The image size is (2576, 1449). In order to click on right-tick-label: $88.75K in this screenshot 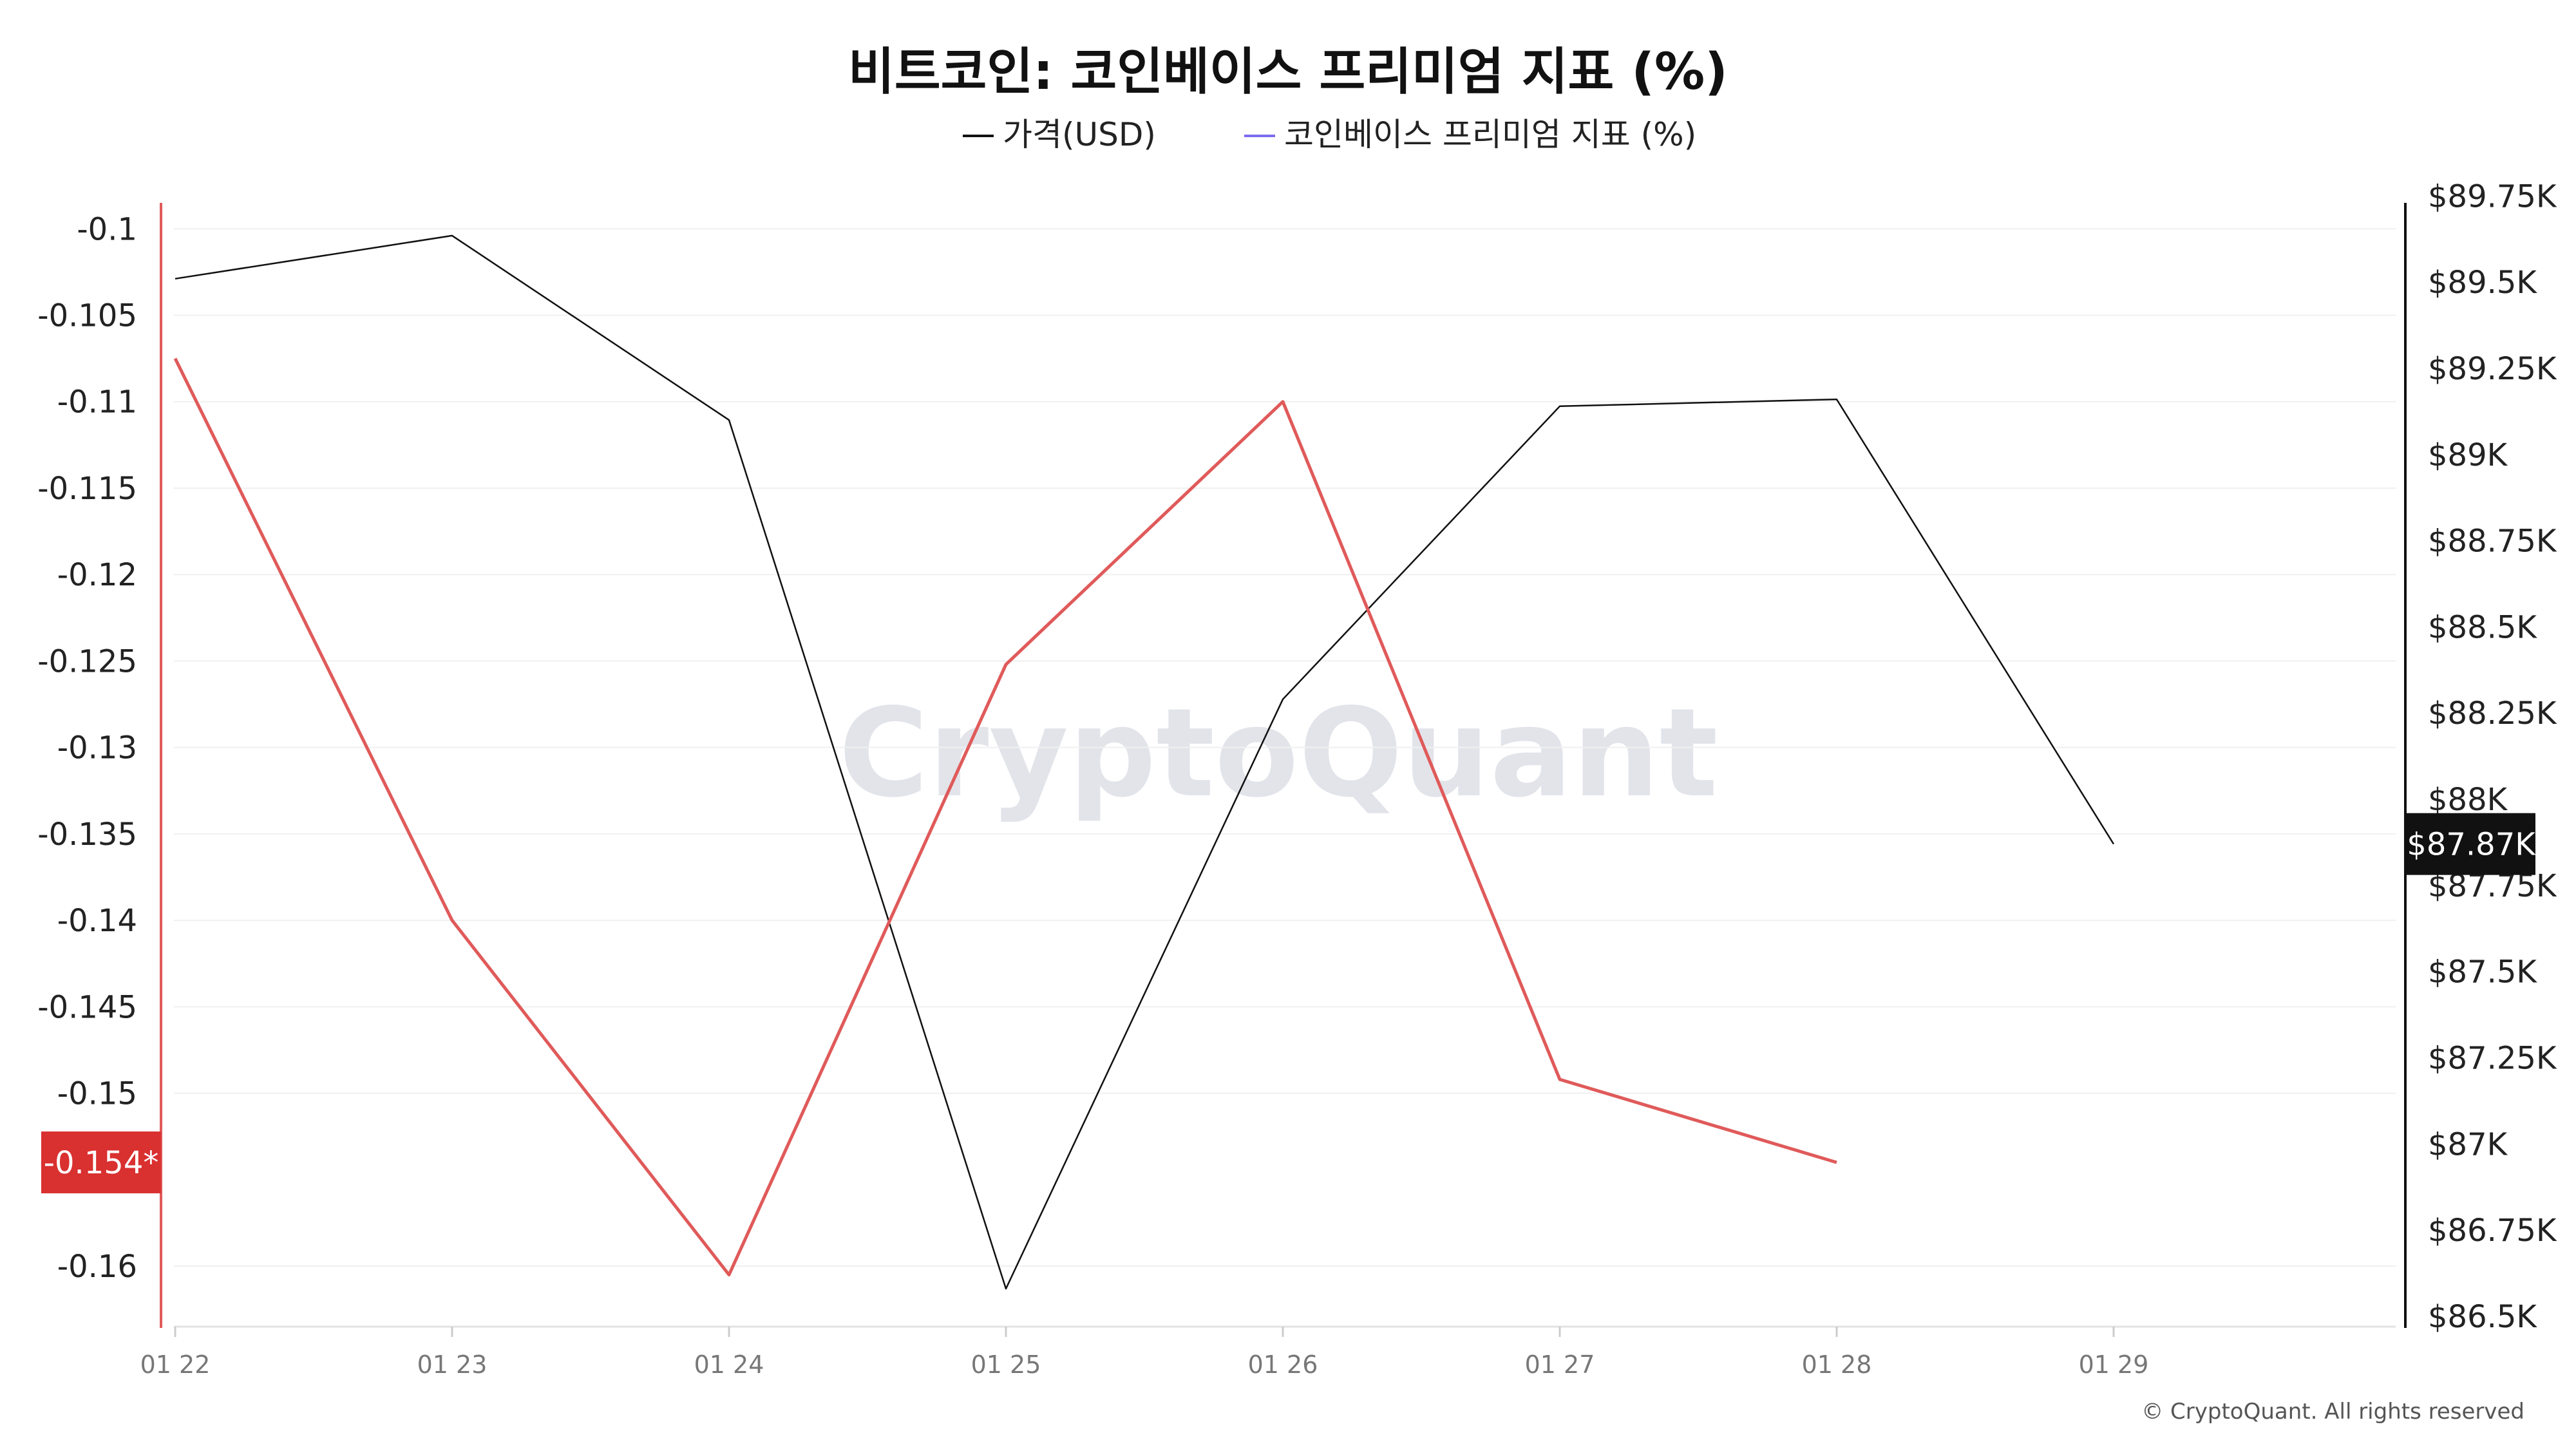, I will do `click(2492, 542)`.